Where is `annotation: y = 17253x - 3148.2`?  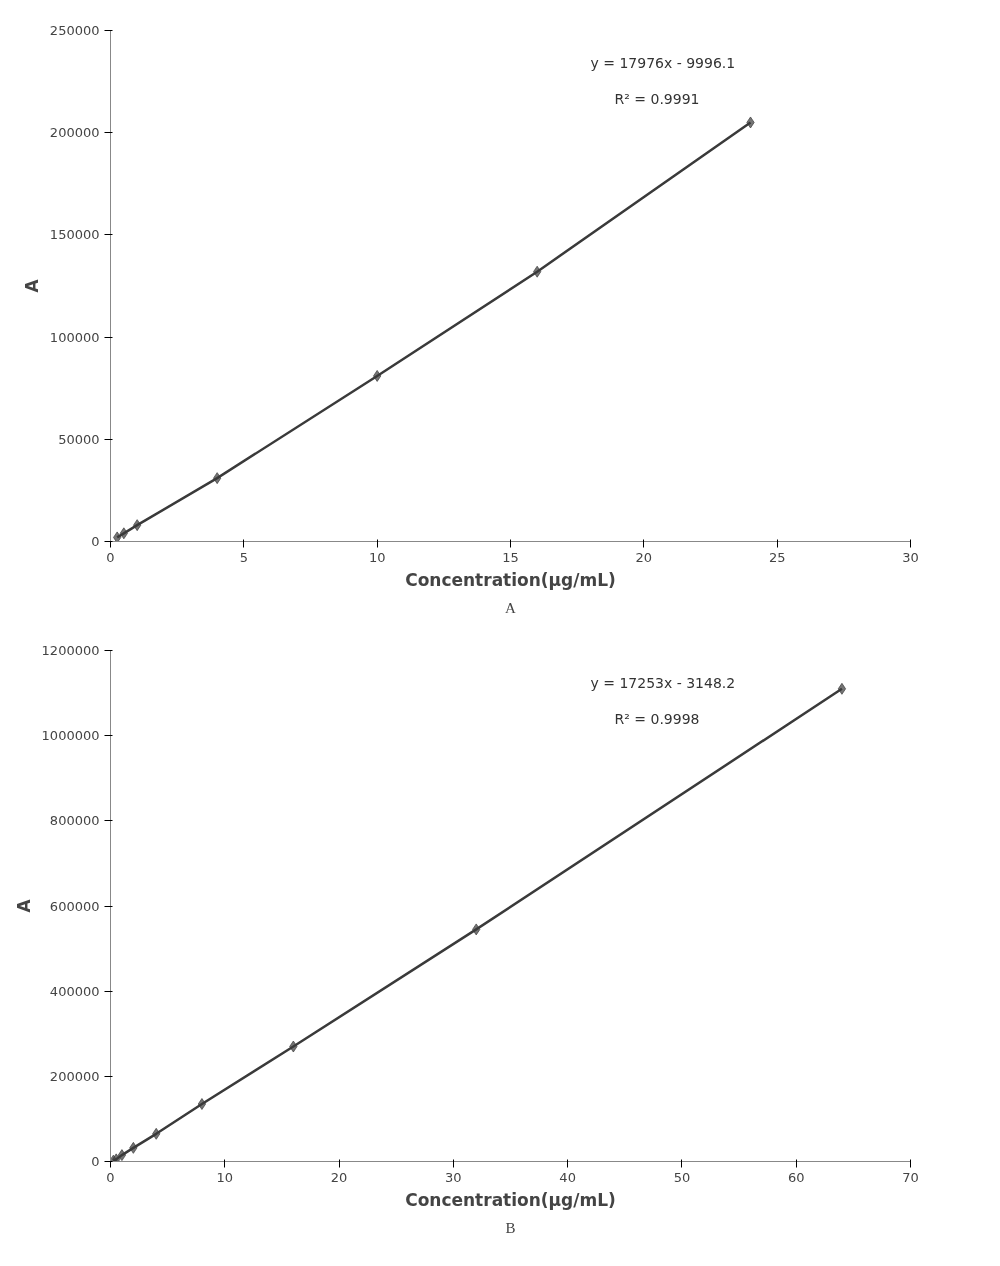 annotation: y = 17253x - 3148.2 is located at coordinates (663, 683).